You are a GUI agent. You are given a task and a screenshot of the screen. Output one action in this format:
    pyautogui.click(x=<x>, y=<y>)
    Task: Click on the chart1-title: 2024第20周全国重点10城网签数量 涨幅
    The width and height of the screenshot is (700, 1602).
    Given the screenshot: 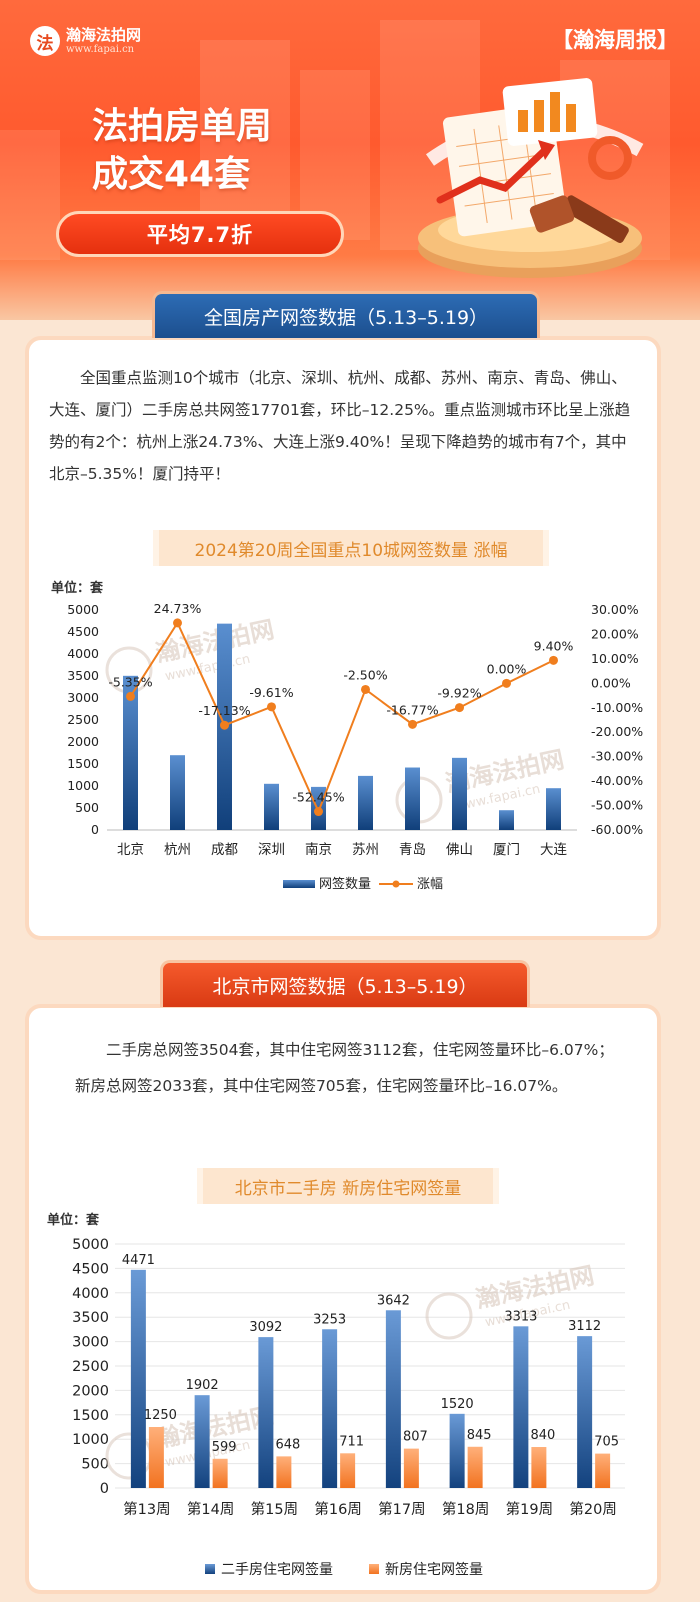 What is the action you would take?
    pyautogui.click(x=351, y=548)
    